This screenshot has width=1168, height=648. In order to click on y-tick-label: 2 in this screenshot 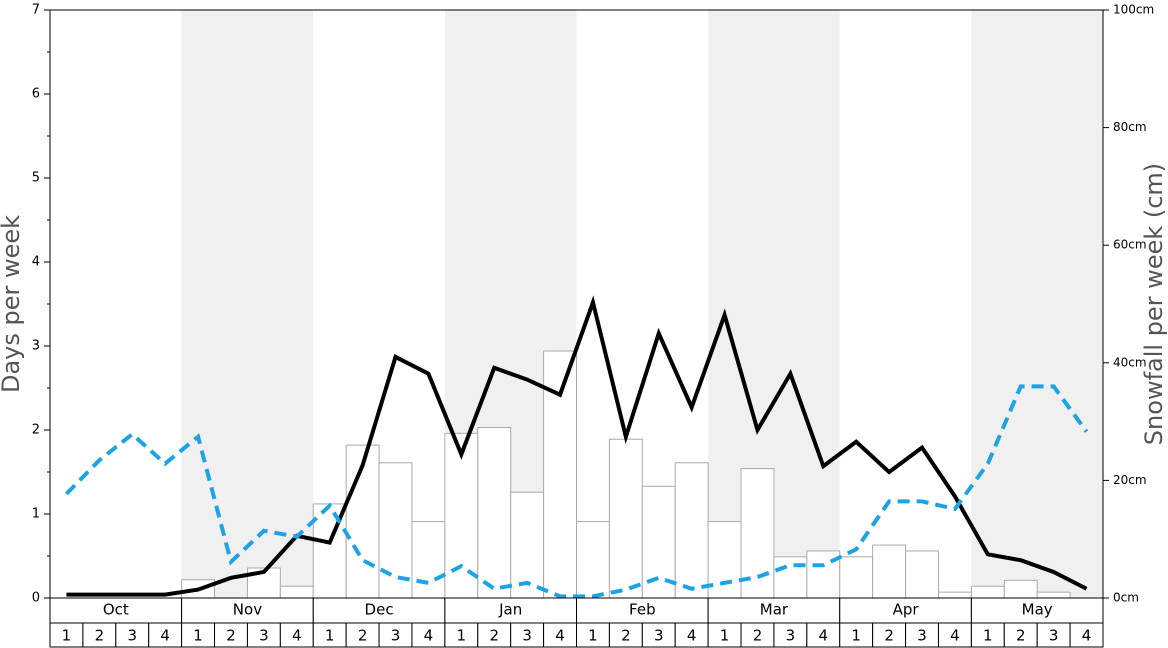, I will do `click(36, 430)`.